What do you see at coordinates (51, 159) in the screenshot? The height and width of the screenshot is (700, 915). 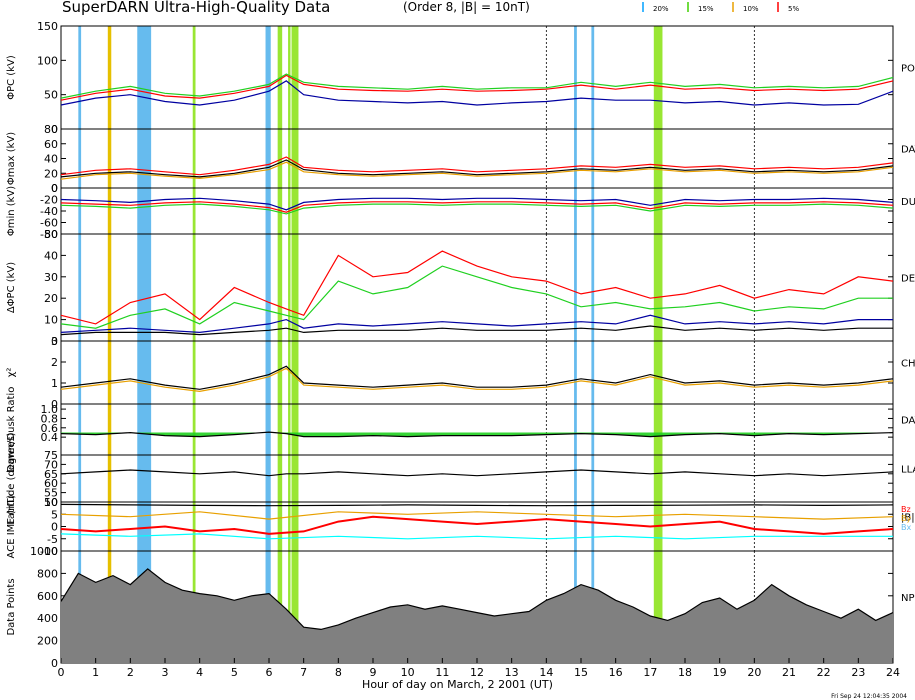 I see `y-tick-label: 40` at bounding box center [51, 159].